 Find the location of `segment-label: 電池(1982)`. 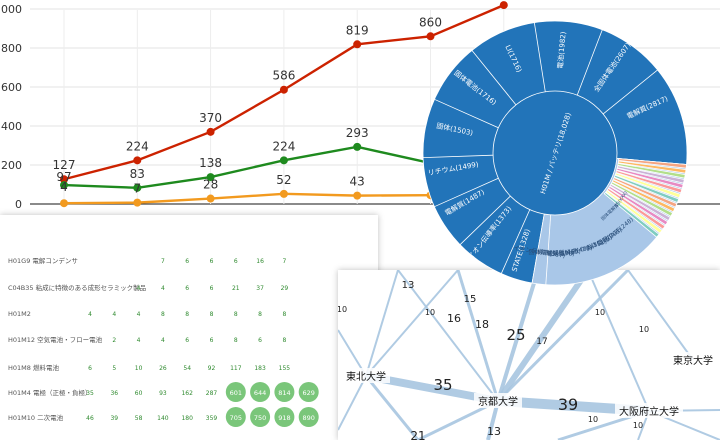

segment-label: 電池(1982) is located at coordinates (561, 50).